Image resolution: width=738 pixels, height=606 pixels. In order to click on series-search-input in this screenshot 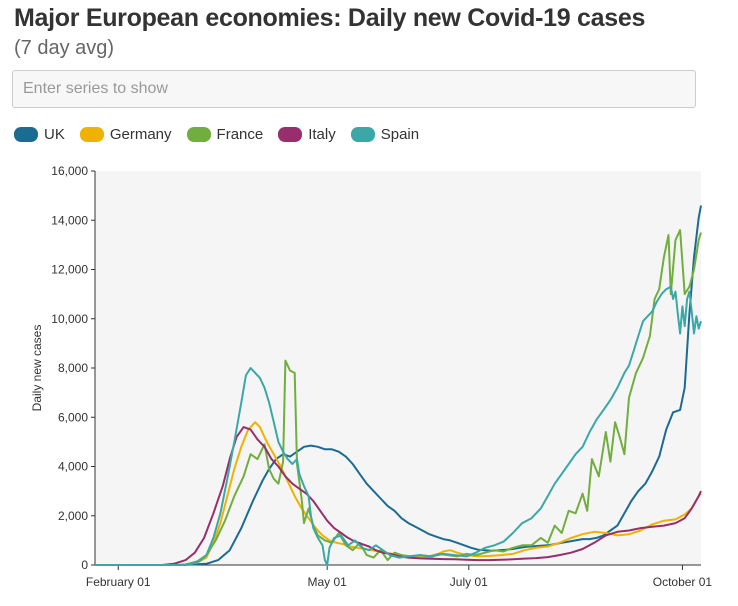, I will do `click(354, 89)`.